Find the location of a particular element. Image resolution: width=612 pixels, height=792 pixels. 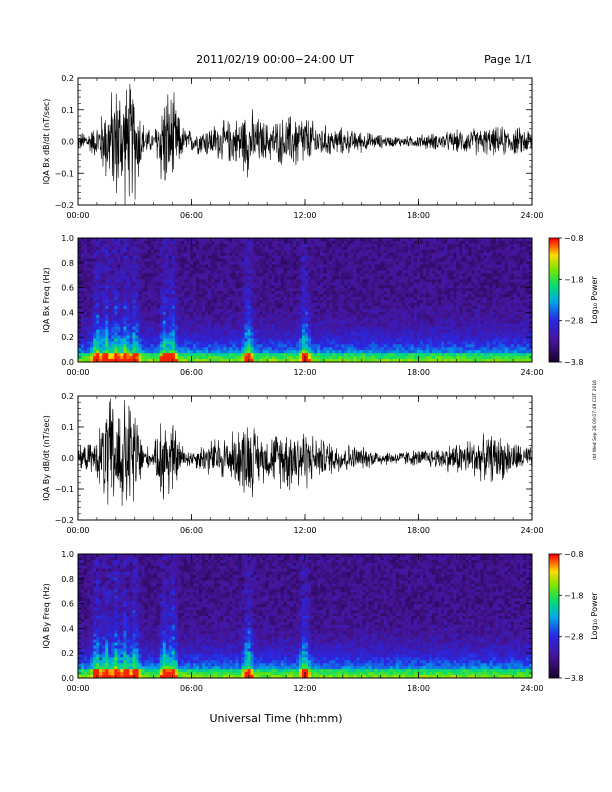

page-number: Page 1/1 is located at coordinates (508, 59).